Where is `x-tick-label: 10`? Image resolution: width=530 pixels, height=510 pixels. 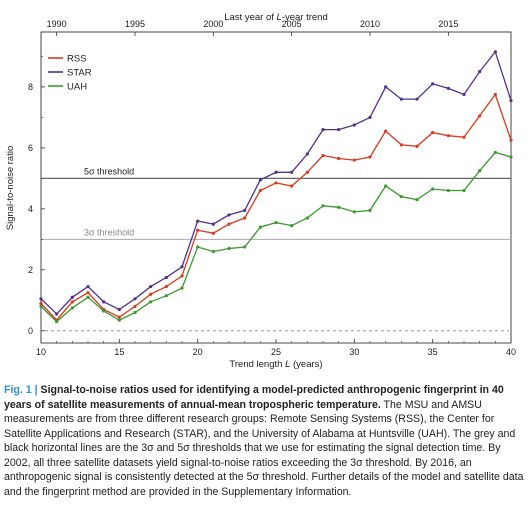 x-tick-label: 10 is located at coordinates (41, 352).